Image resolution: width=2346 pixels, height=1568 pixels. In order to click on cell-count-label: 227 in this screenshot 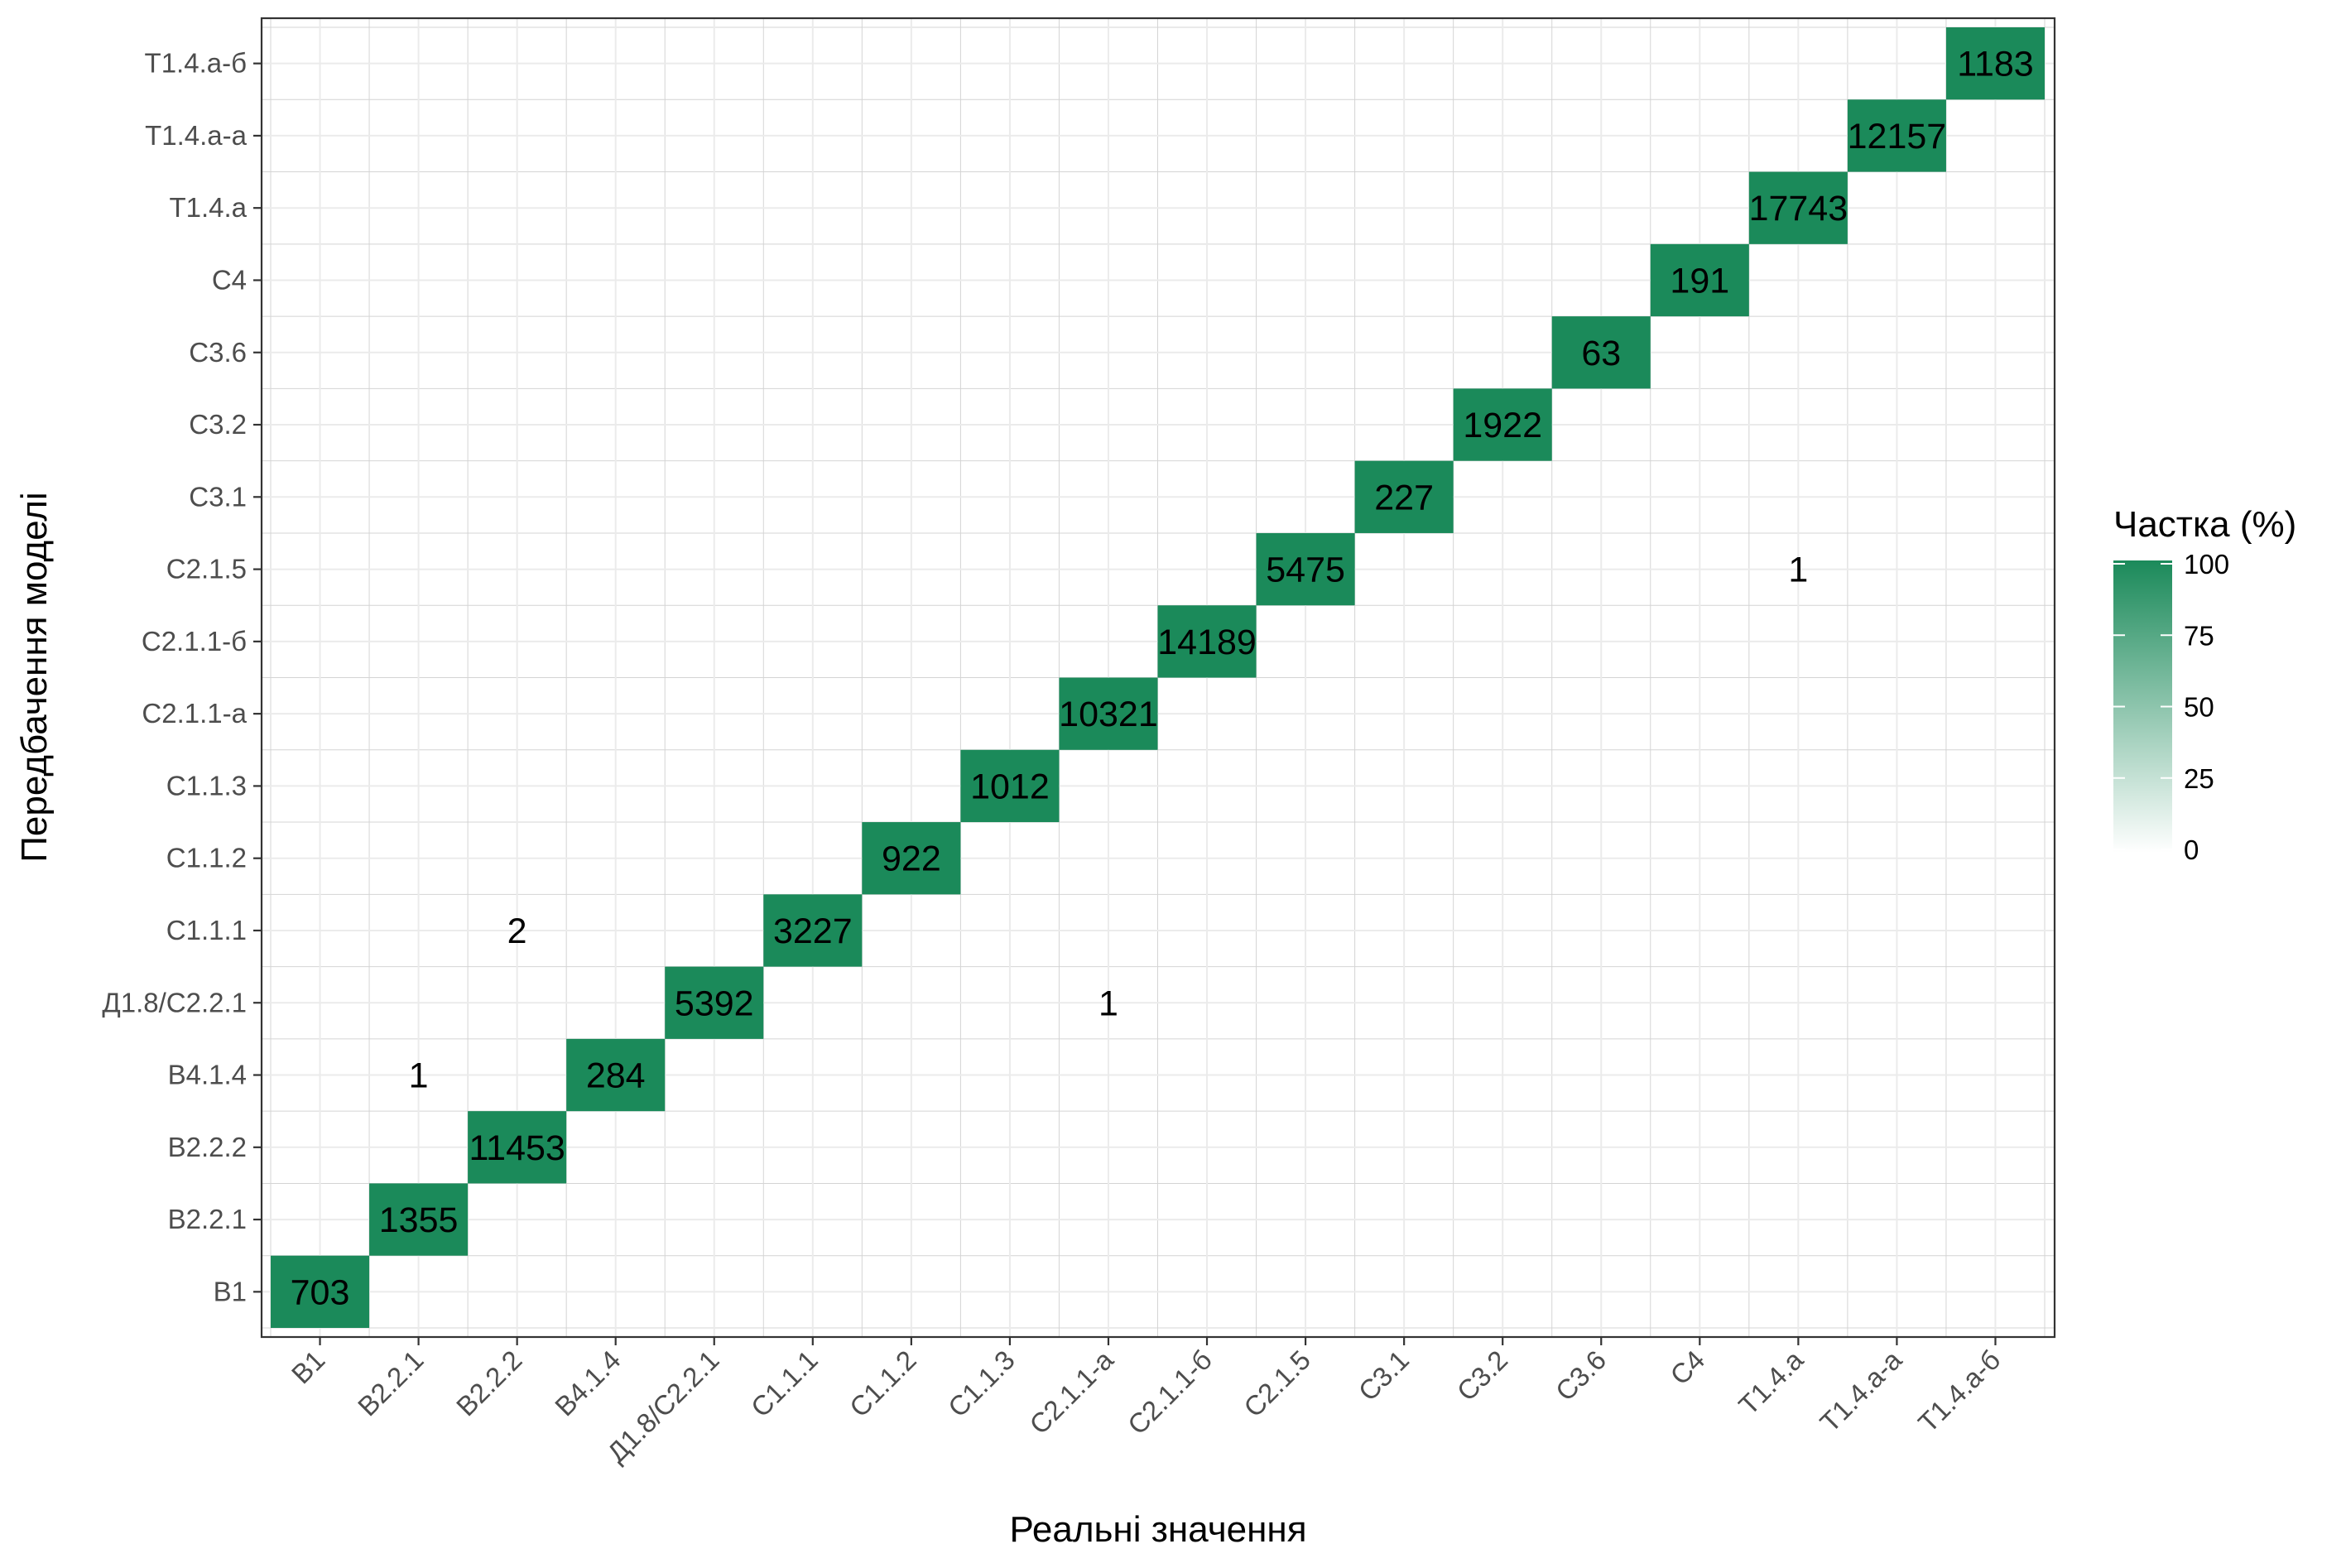, I will do `click(1404, 497)`.